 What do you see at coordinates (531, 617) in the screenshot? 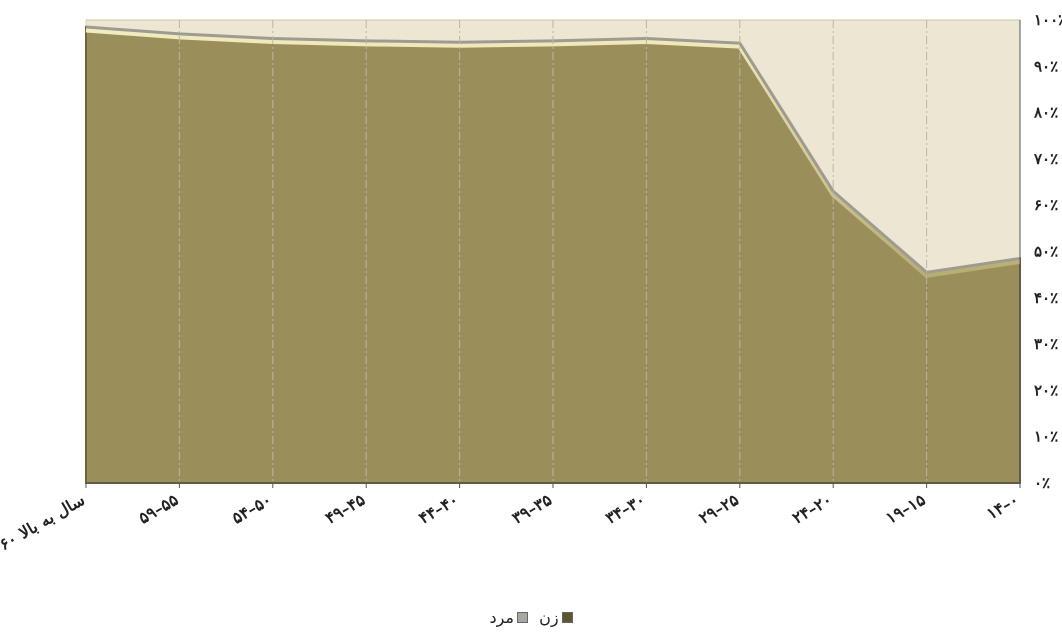
I see `legend: مرد زن` at bounding box center [531, 617].